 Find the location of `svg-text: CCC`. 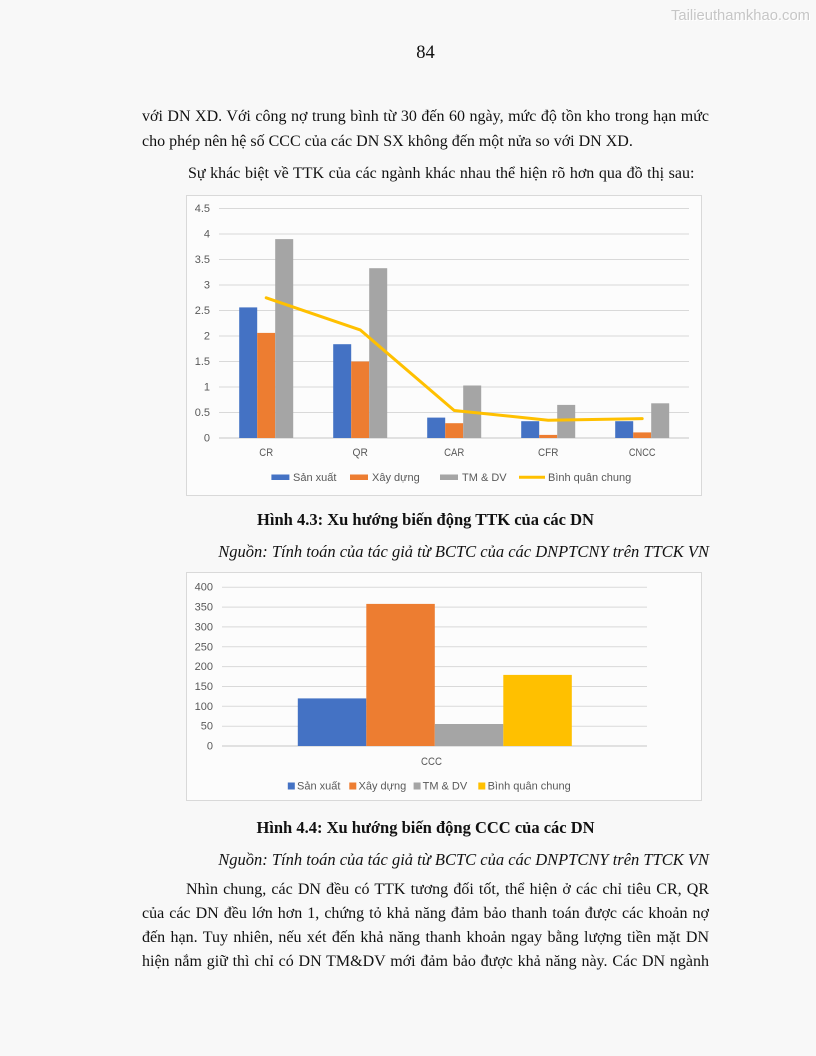

svg-text: CCC is located at coordinates (431, 763).